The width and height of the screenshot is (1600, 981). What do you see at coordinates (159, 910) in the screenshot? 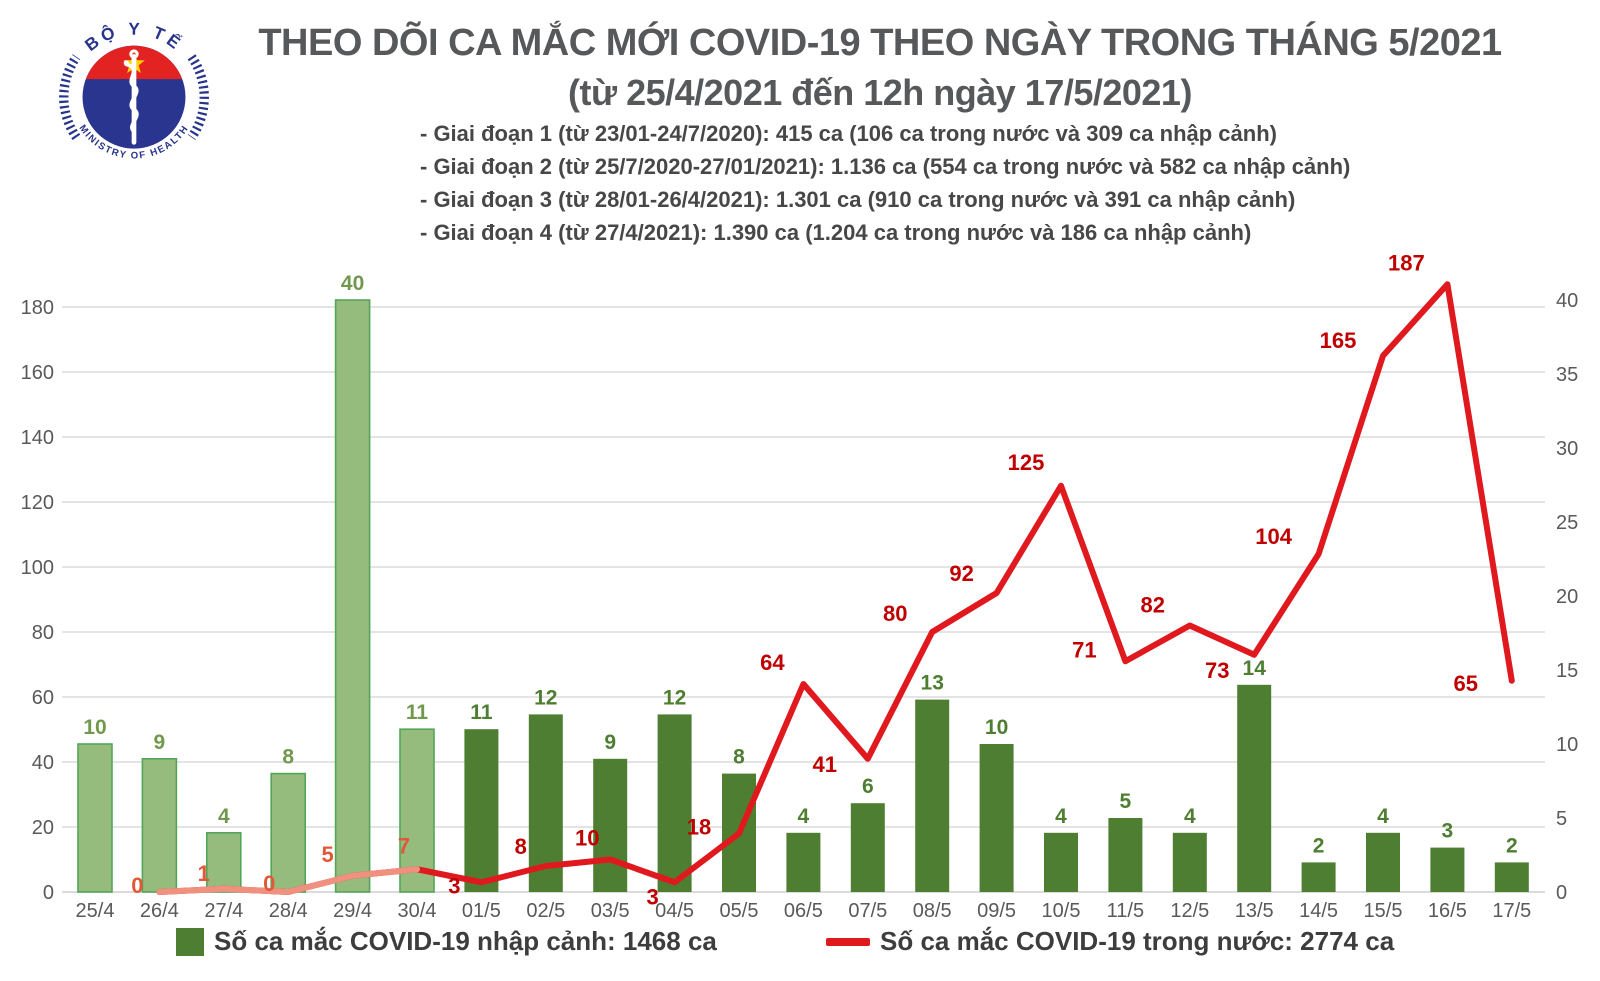
I see `x-axis-label: 26/4` at bounding box center [159, 910].